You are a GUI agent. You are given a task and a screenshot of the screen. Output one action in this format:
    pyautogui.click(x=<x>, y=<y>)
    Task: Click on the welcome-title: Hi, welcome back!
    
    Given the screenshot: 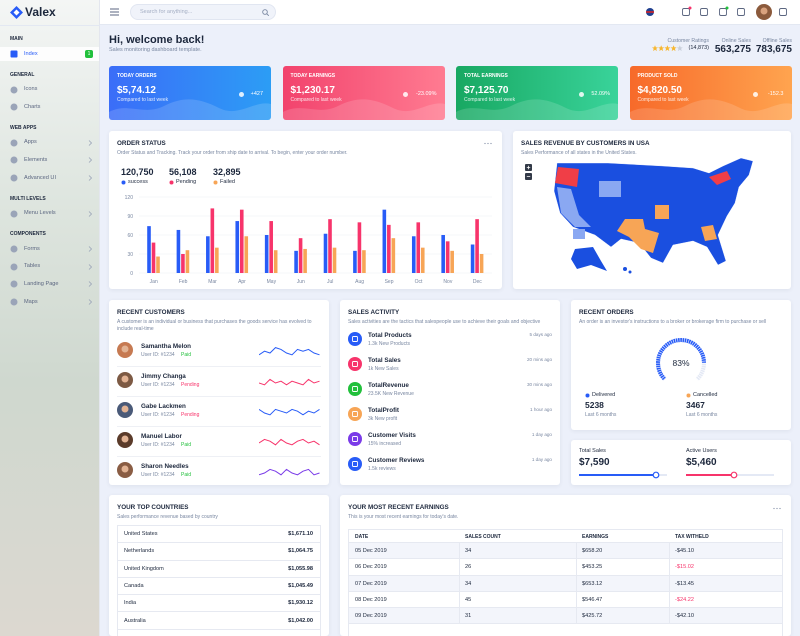 What is the action you would take?
    pyautogui.click(x=157, y=40)
    